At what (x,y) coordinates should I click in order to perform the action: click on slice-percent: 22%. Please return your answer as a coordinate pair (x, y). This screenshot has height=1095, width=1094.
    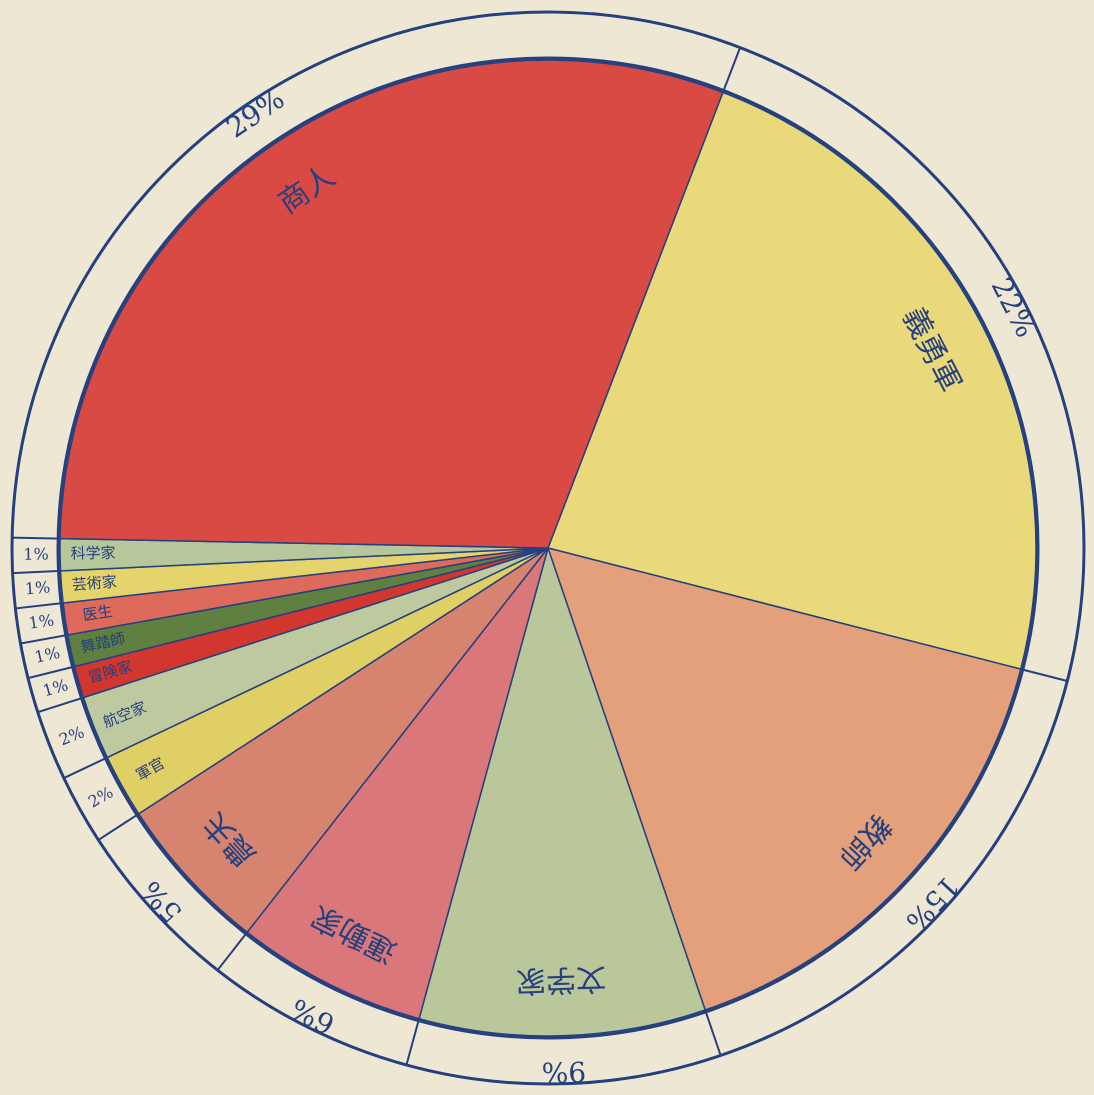
    Looking at the image, I should click on (1014, 307).